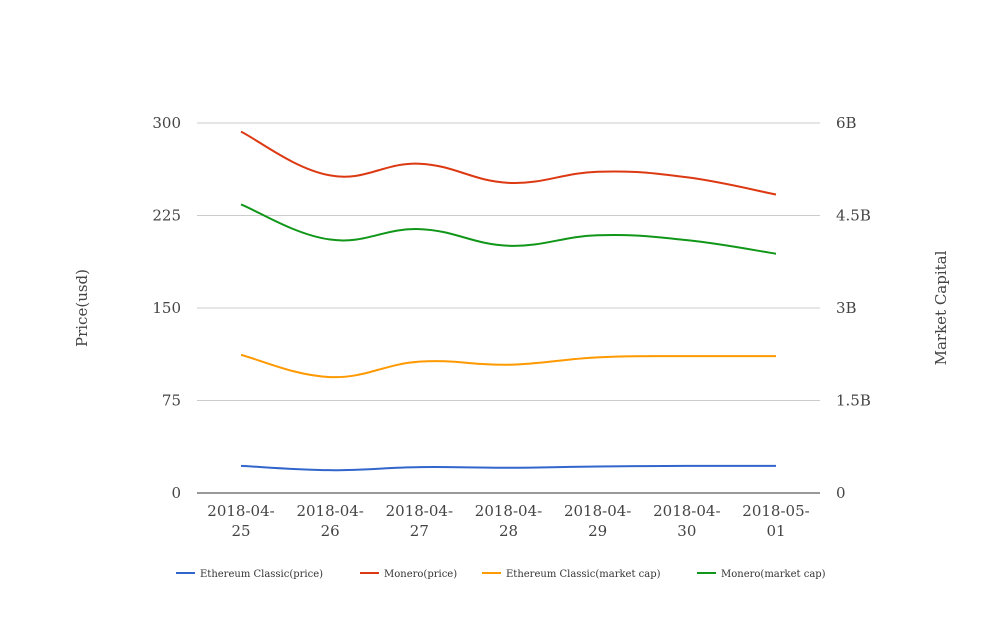 Image resolution: width=1008 pixels, height=620 pixels. What do you see at coordinates (240, 531) in the screenshot?
I see `x-tick-label-line: 25` at bounding box center [240, 531].